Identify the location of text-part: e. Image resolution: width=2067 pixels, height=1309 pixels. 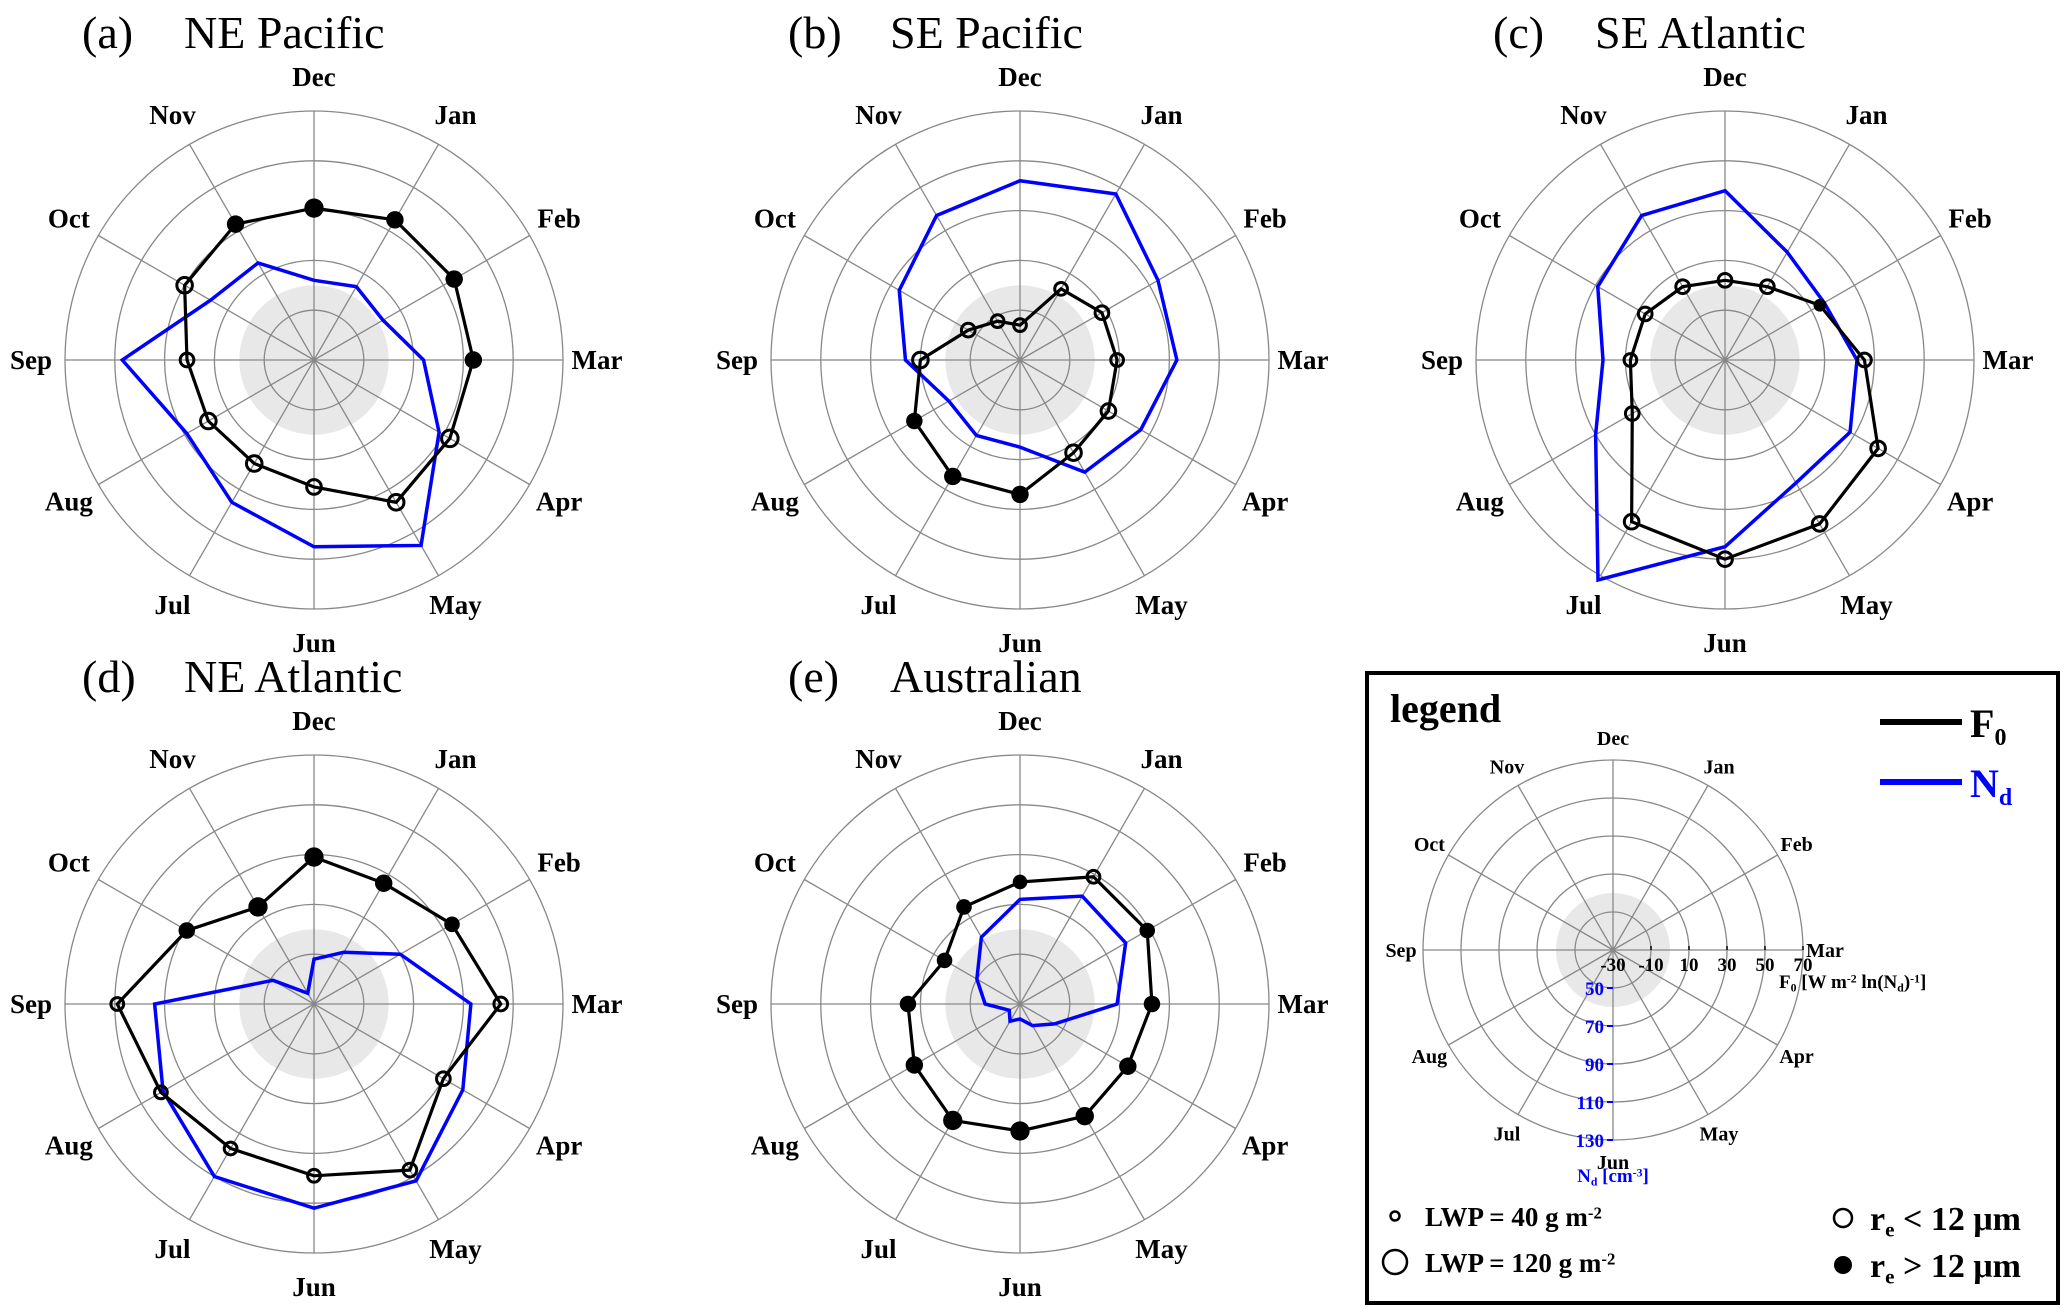
(1889, 1276).